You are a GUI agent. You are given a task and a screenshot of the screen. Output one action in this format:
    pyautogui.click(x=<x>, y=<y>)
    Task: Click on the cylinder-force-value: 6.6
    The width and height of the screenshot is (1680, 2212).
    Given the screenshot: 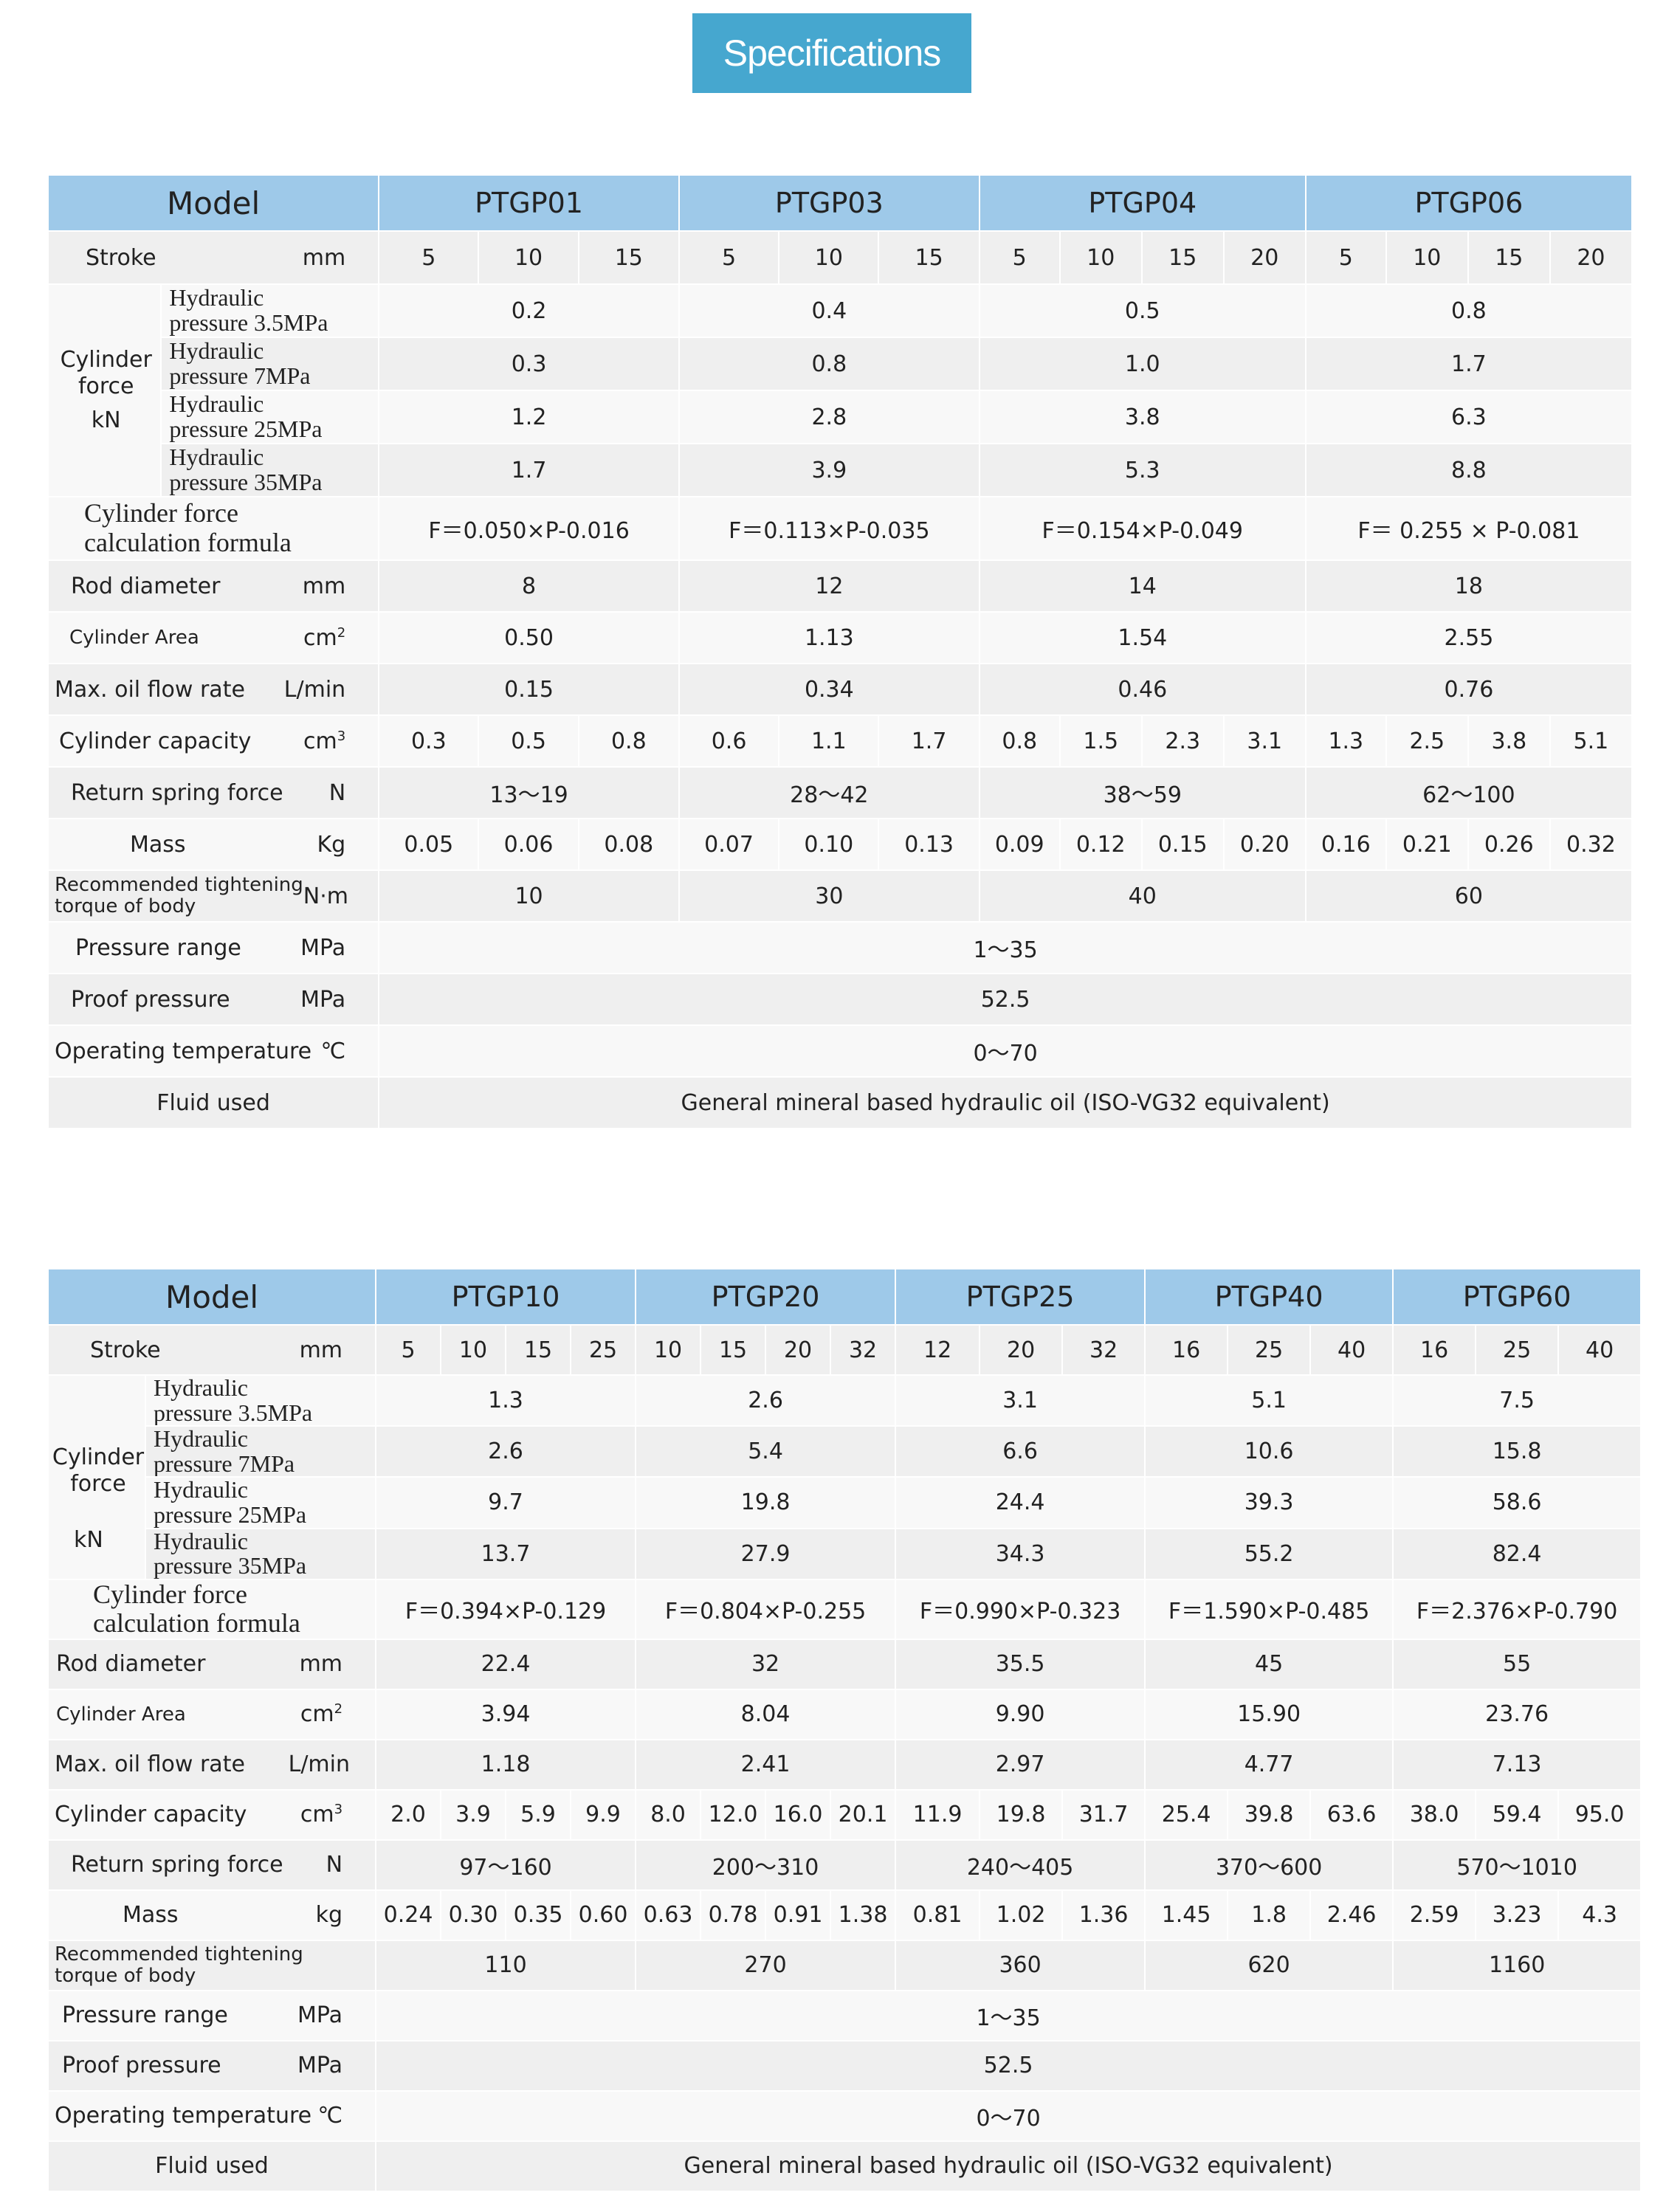 What is the action you would take?
    pyautogui.click(x=1021, y=1452)
    